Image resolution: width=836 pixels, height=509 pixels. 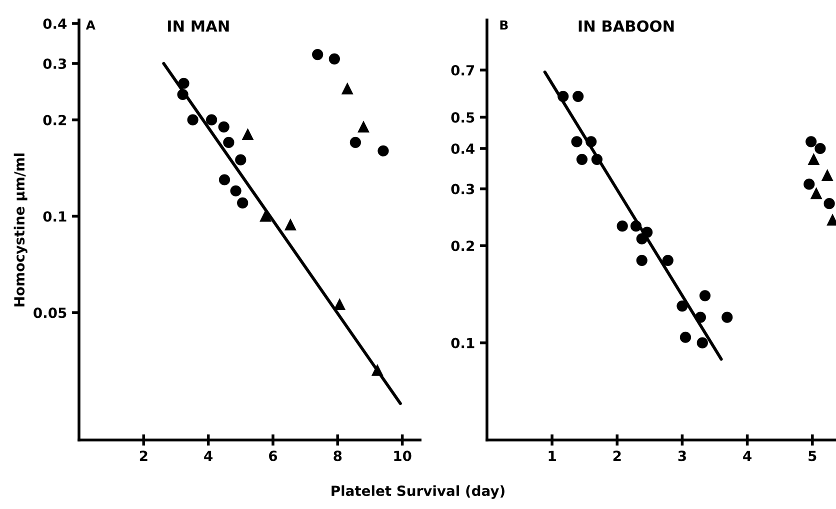 What do you see at coordinates (198, 26) in the screenshot?
I see `chart-title: IN MAN` at bounding box center [198, 26].